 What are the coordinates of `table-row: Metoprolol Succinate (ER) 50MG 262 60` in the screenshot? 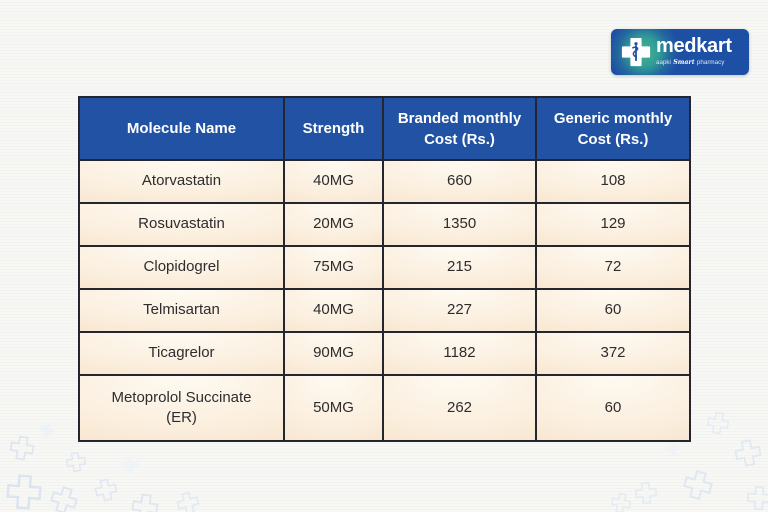 It's located at (384, 408).